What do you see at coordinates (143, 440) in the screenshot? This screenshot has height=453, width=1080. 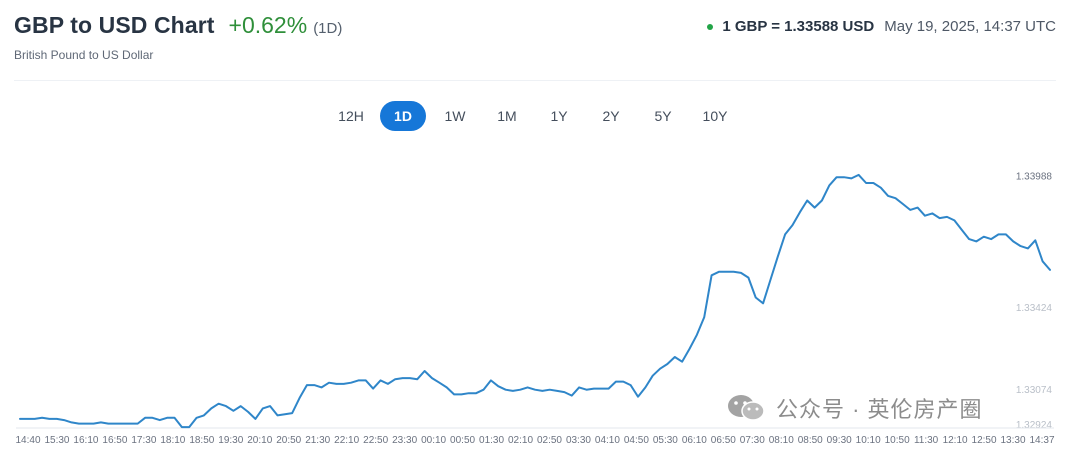 I see `x-tick-label: 17:30` at bounding box center [143, 440].